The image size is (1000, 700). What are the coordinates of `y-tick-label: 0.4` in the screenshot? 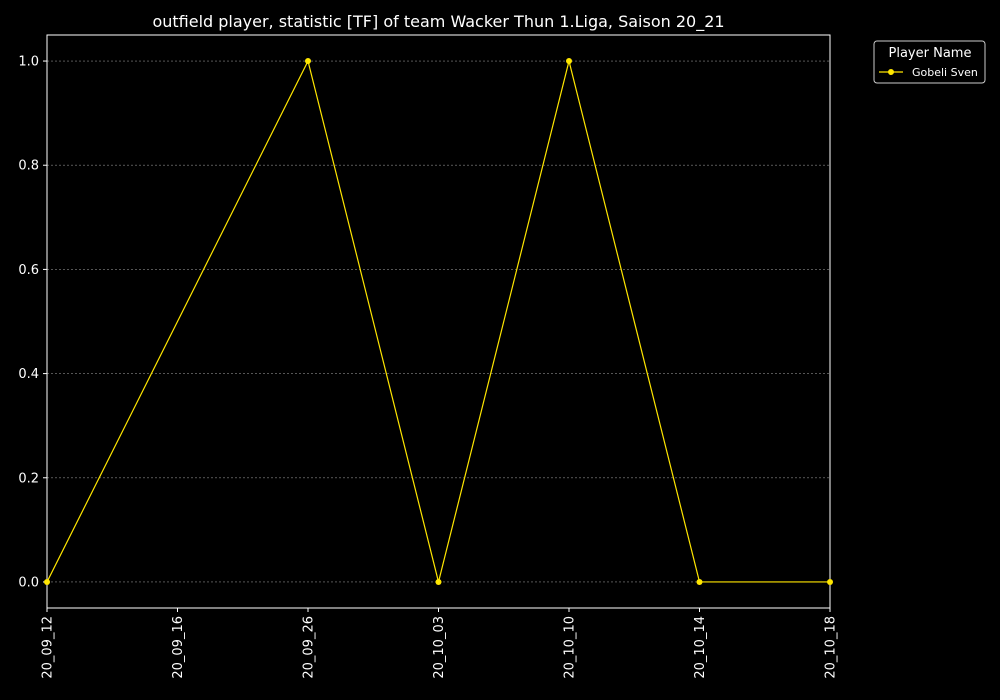 It's located at (28, 374).